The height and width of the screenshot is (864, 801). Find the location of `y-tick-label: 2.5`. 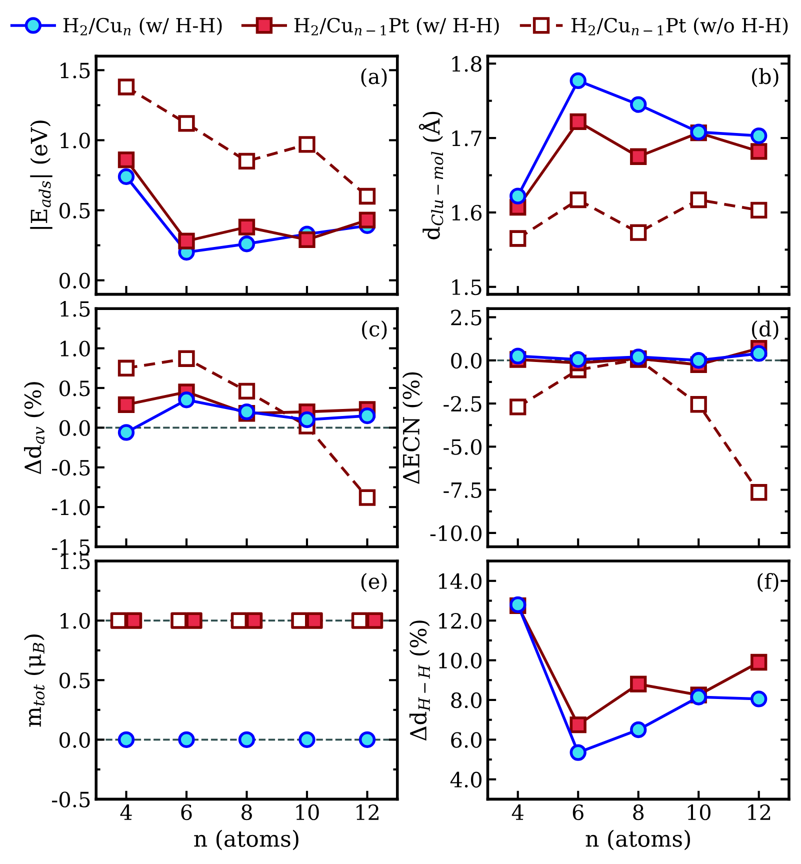

y-tick-label: 2.5 is located at coordinates (466, 318).